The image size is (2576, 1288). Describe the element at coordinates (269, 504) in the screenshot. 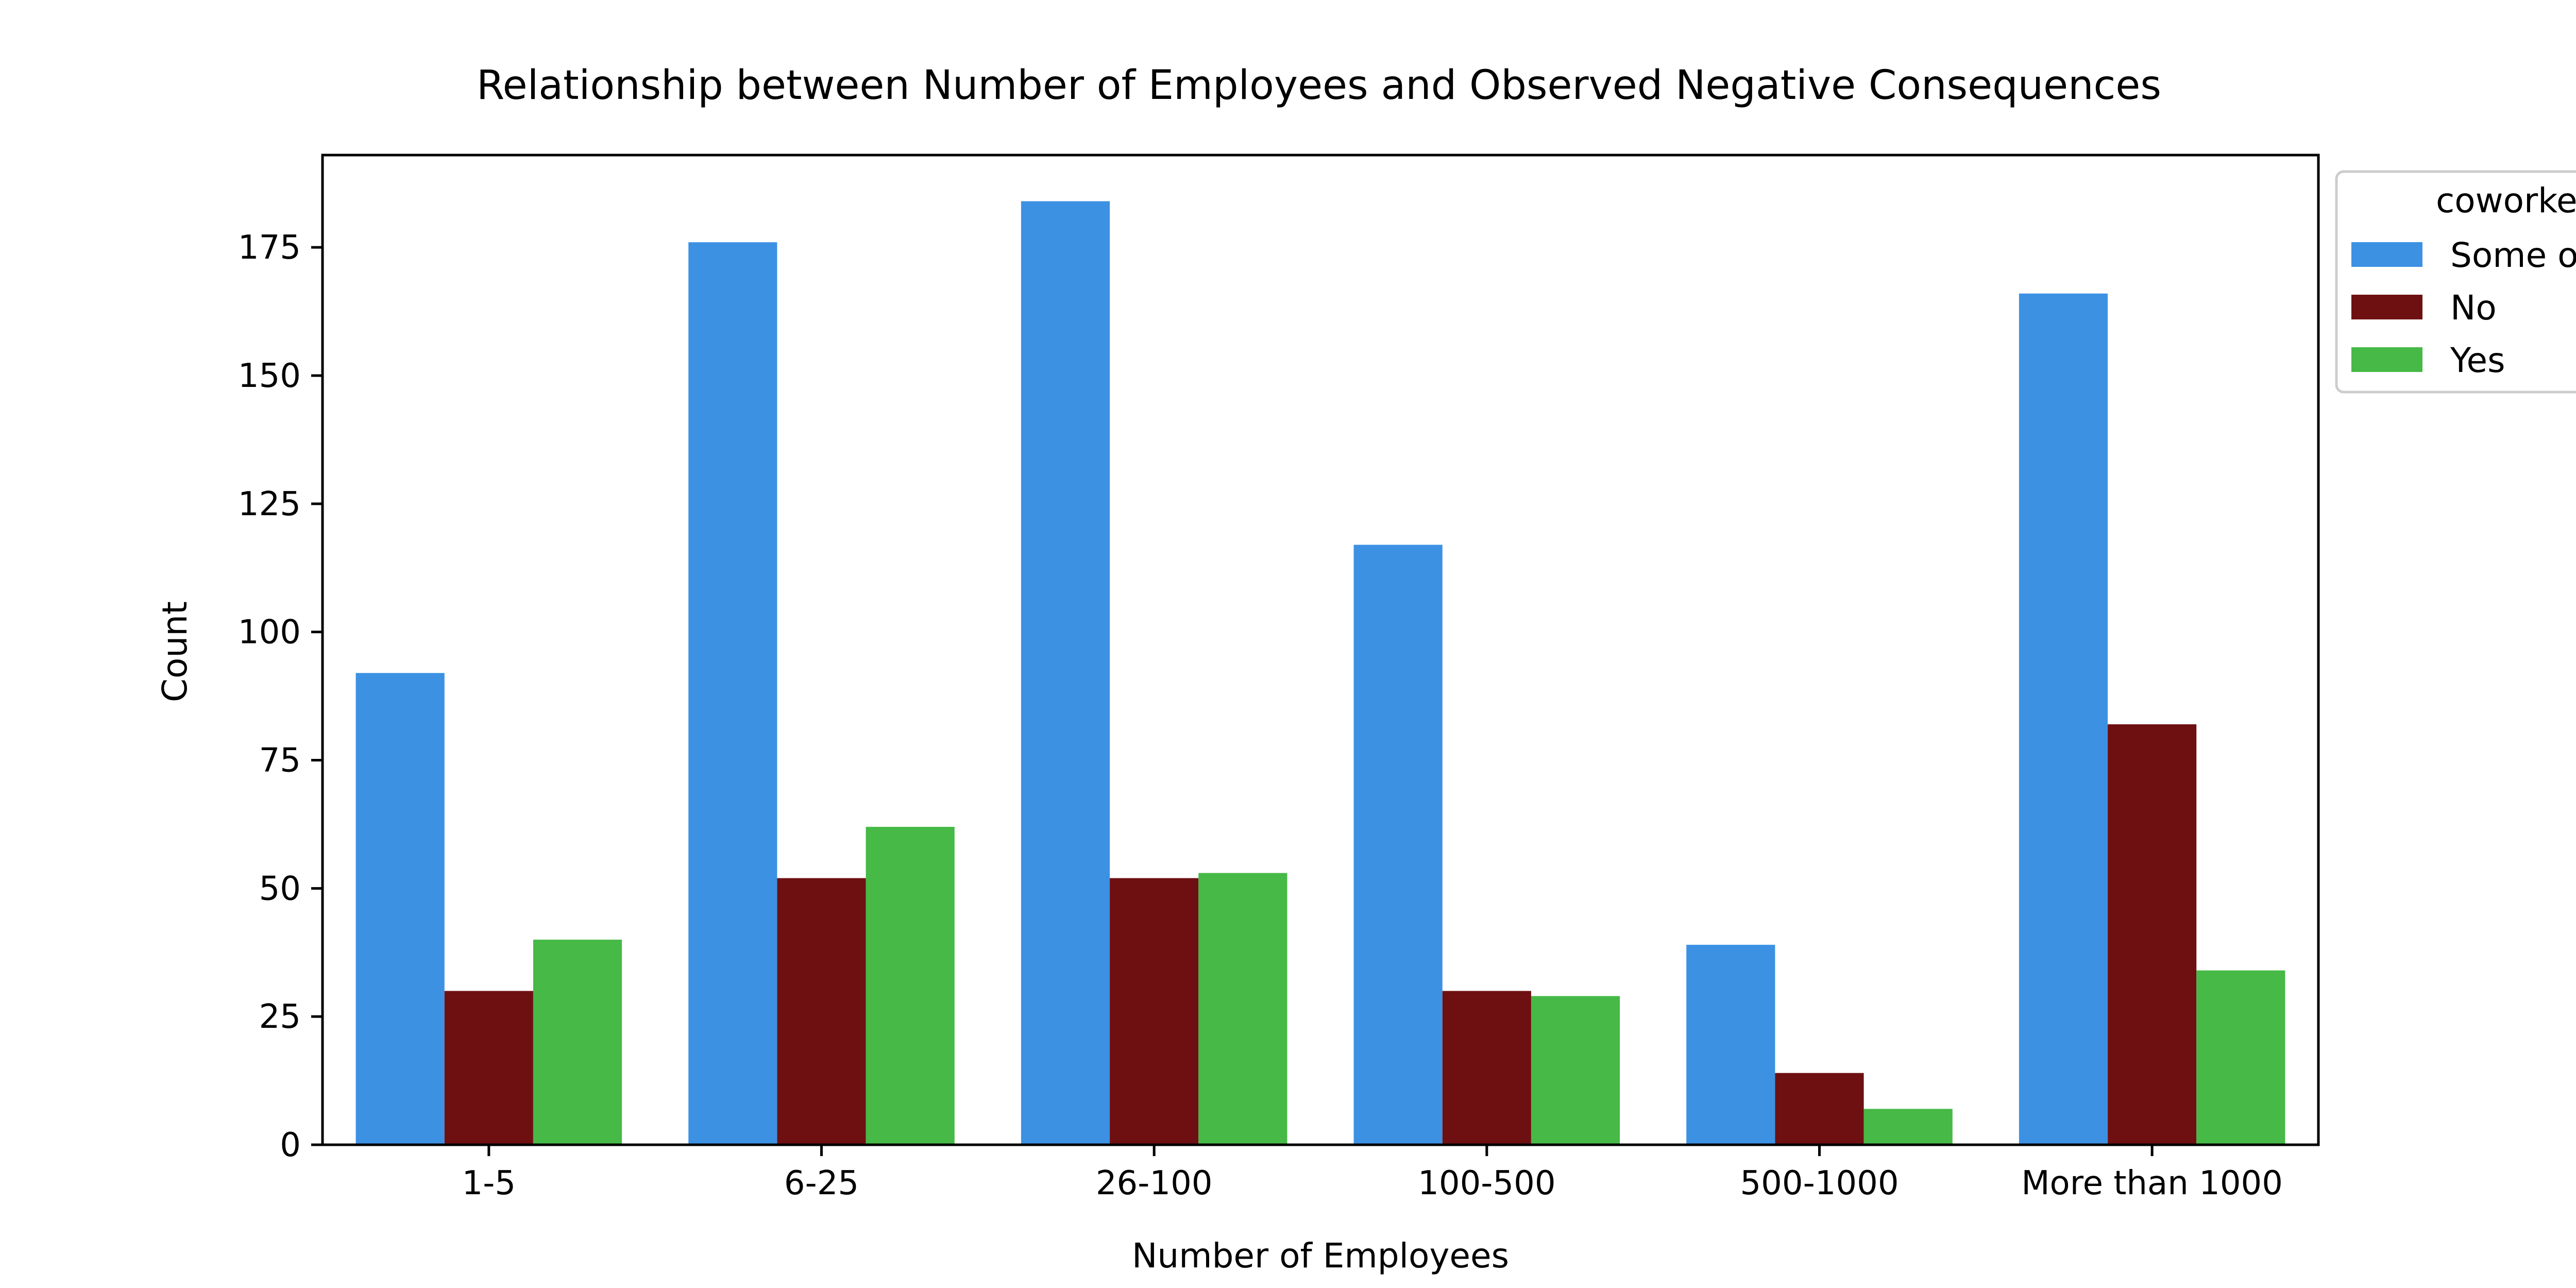

I see `y-tick-label: 125` at that location.